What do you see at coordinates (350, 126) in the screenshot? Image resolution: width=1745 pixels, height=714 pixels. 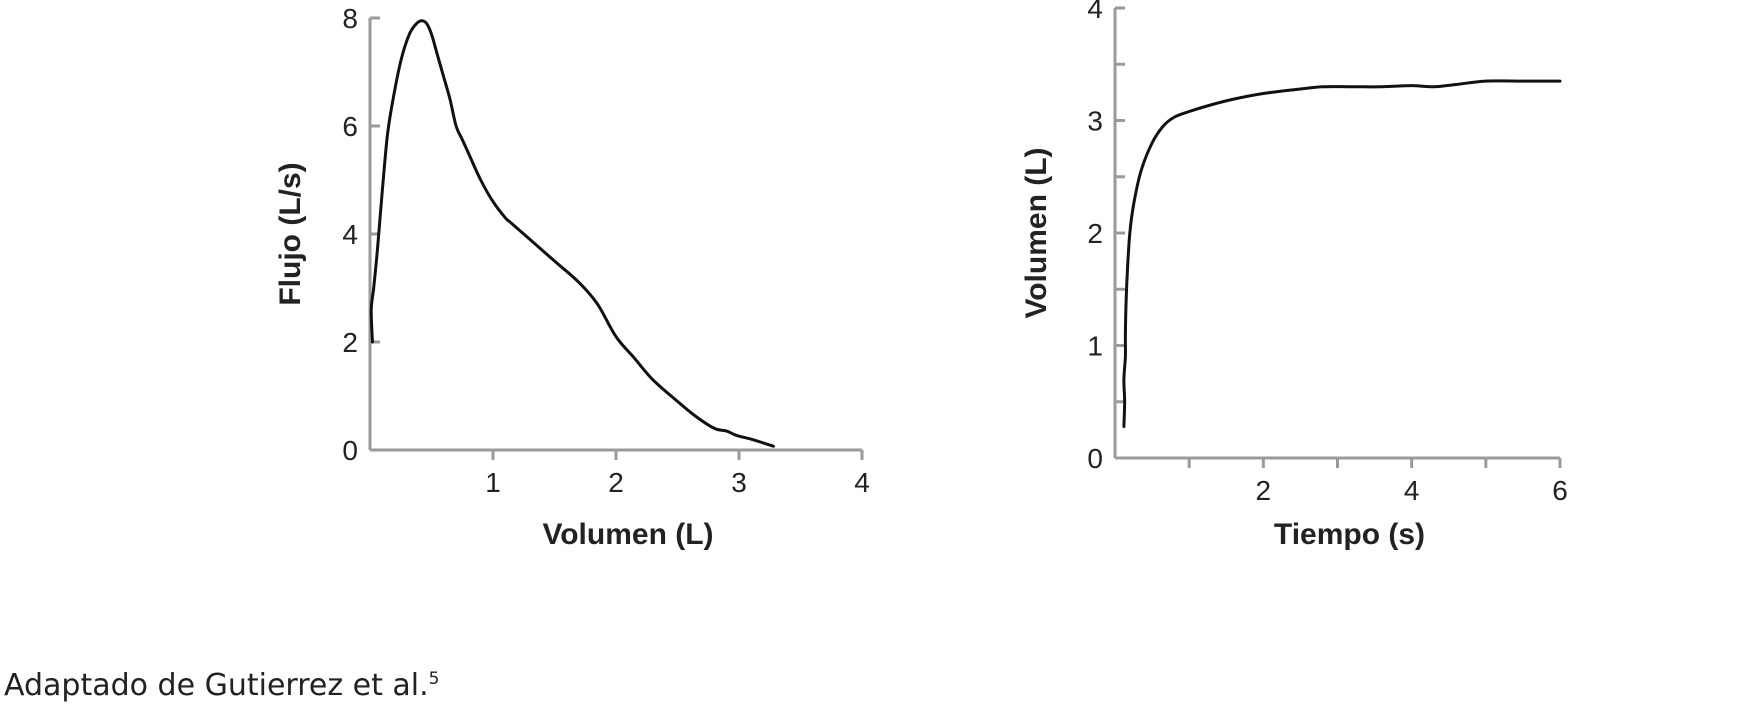 I see `y-tick-label: 6` at bounding box center [350, 126].